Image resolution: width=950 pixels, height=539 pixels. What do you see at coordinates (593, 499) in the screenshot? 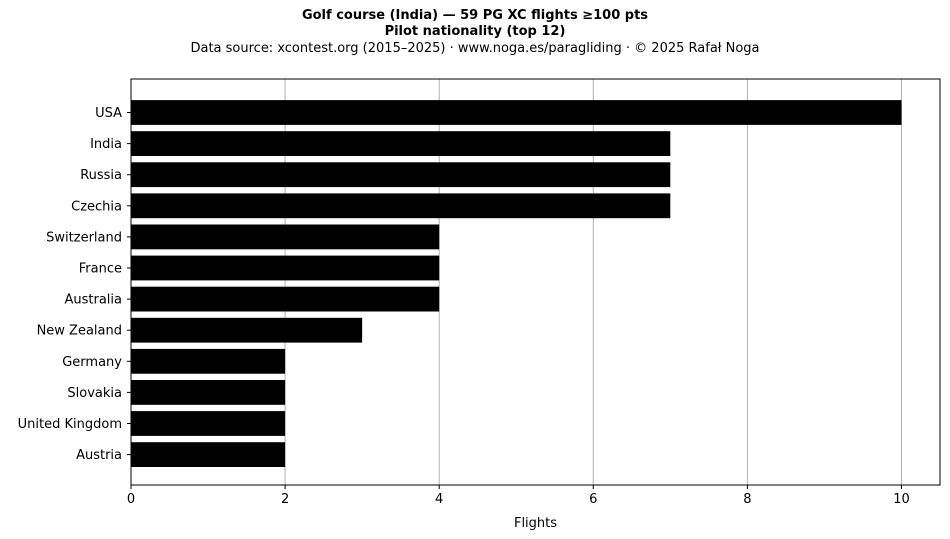
I see `x-tick-label: 6` at bounding box center [593, 499].